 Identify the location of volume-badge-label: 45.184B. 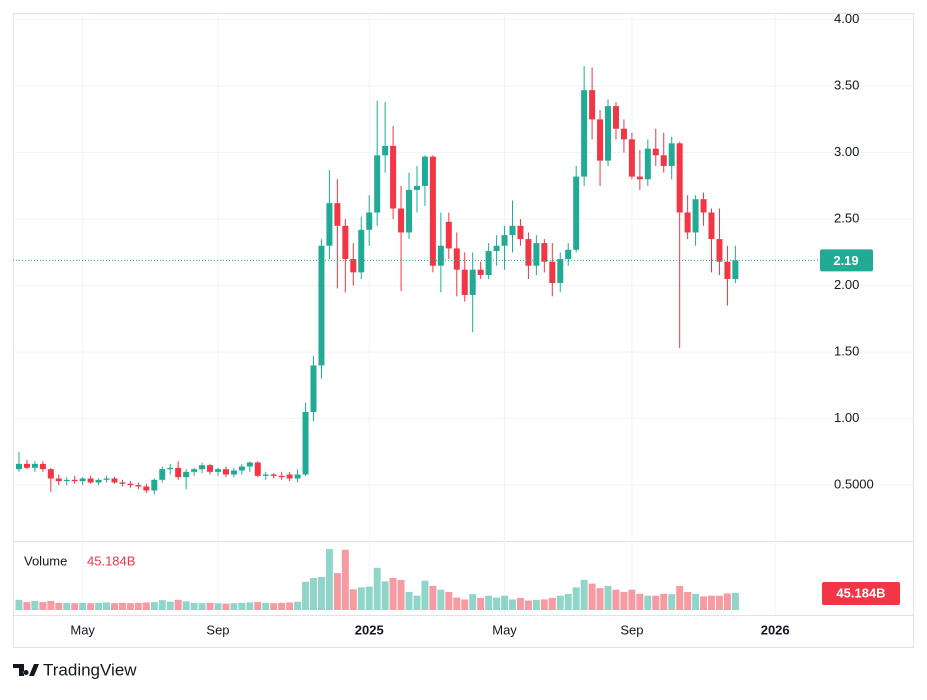
(860, 592).